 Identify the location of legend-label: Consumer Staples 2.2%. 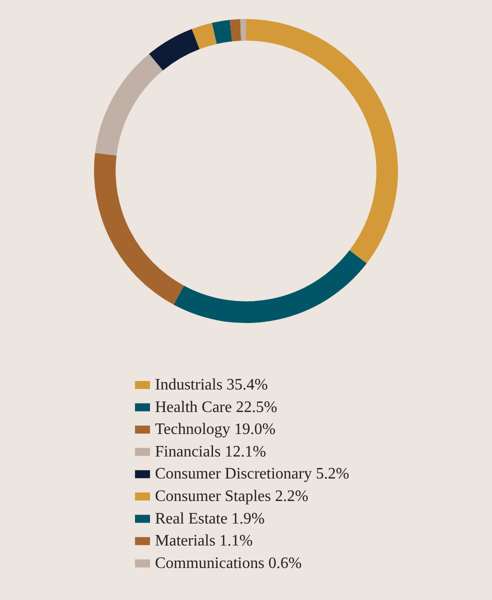
(231, 496).